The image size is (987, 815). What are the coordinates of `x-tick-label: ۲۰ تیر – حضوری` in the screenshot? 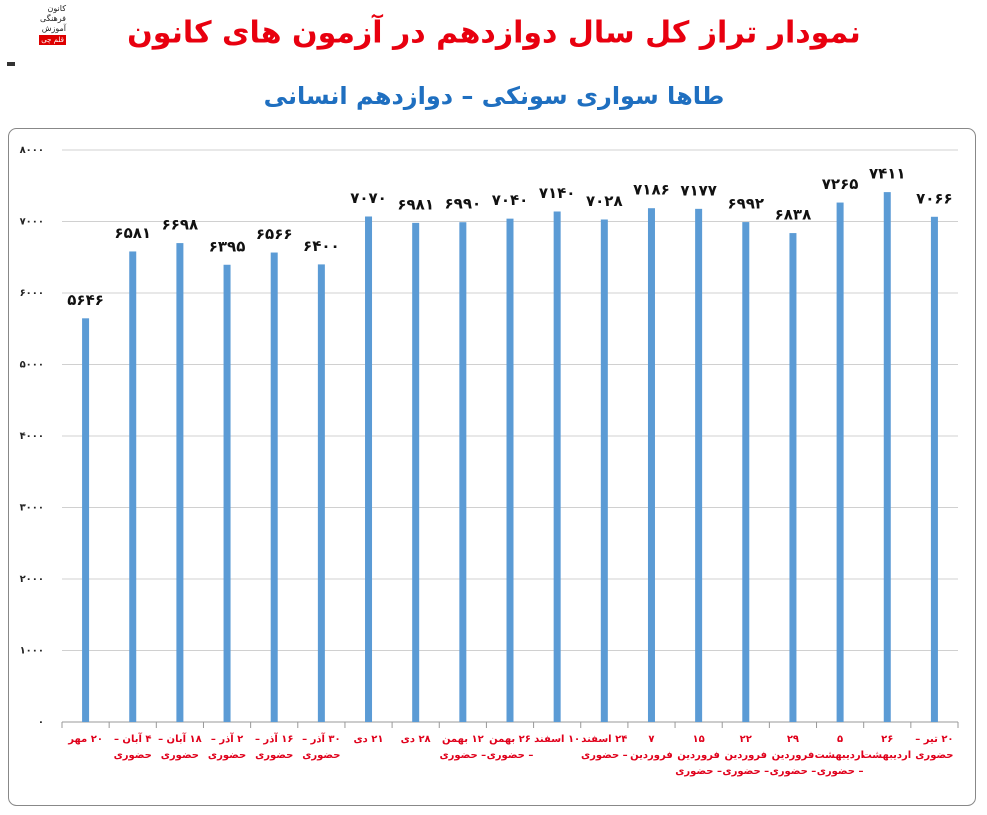 It's located at (934, 747).